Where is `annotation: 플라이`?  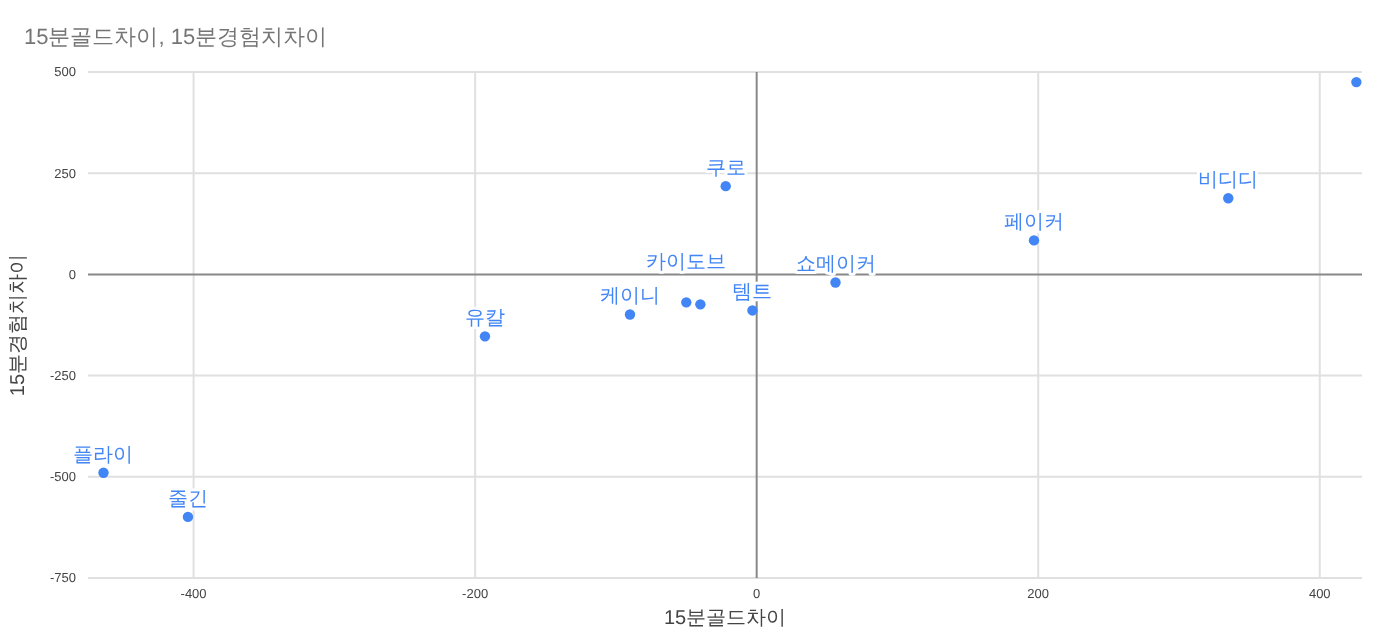
annotation: 플라이 is located at coordinates (103, 455).